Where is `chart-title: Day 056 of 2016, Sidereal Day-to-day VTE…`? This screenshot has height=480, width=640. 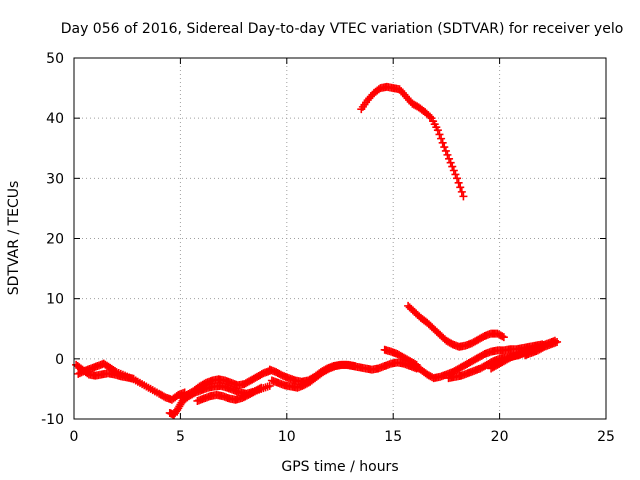 chart-title: Day 056 of 2016, Sidereal Day-to-day VTE… is located at coordinates (342, 29).